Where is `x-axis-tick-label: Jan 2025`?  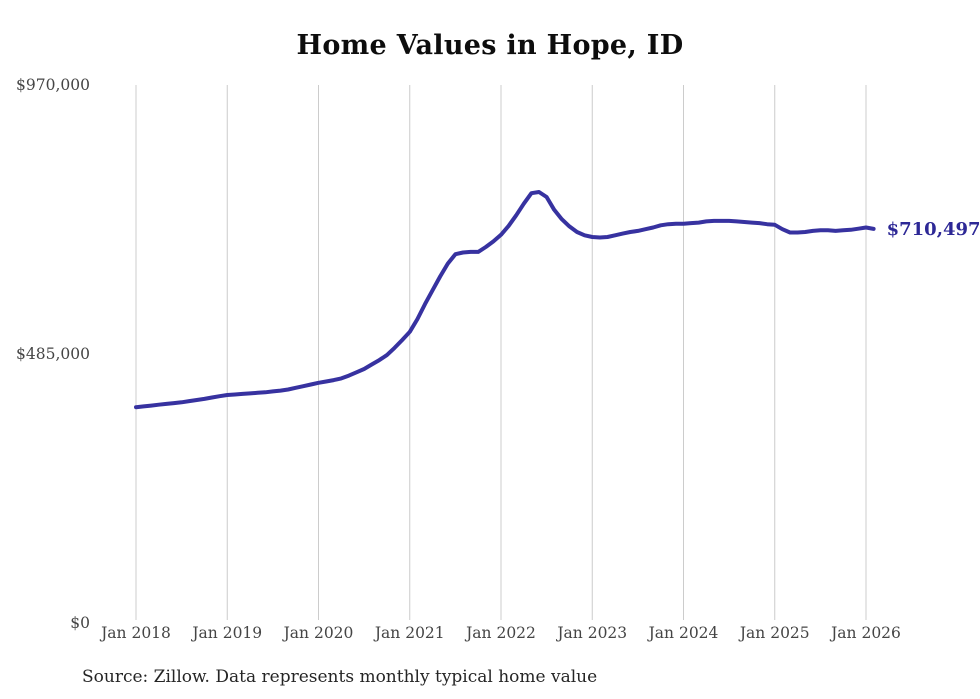
x-axis-tick-label: Jan 2025 is located at coordinates (774, 633).